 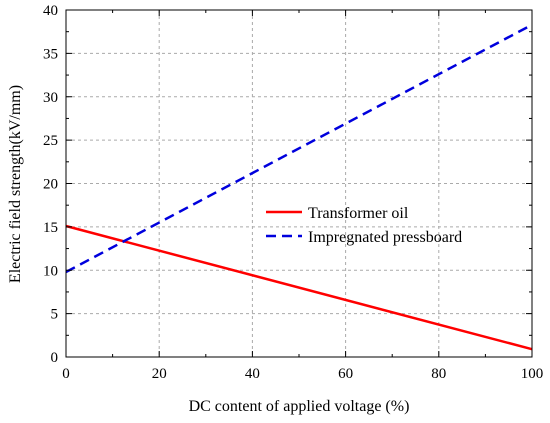 What do you see at coordinates (50, 271) in the screenshot?
I see `y-tick-label: 10` at bounding box center [50, 271].